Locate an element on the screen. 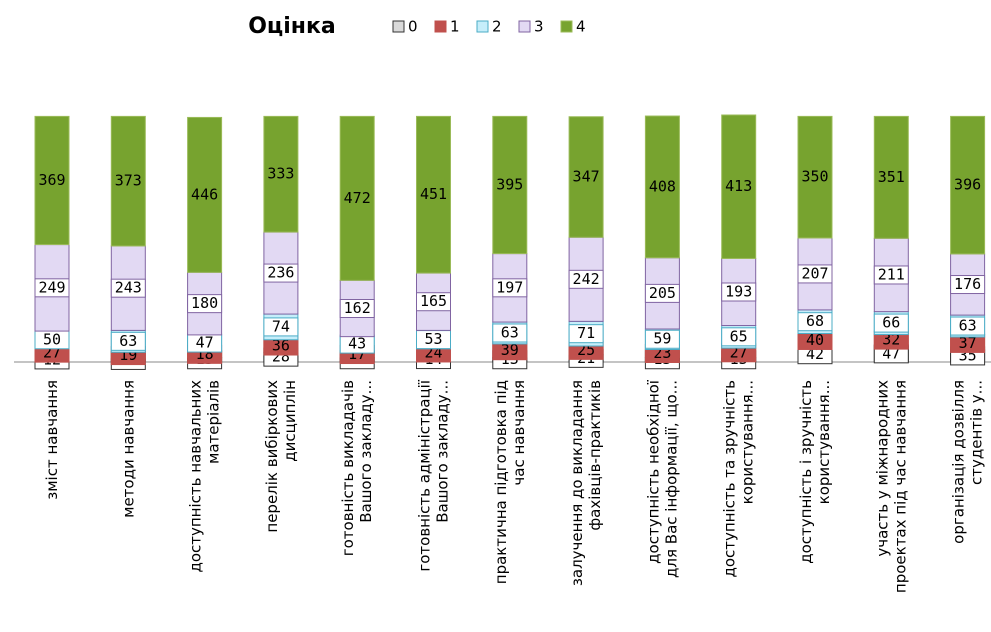 This screenshot has height=632, width=991. legend-label: 4 is located at coordinates (581, 27).